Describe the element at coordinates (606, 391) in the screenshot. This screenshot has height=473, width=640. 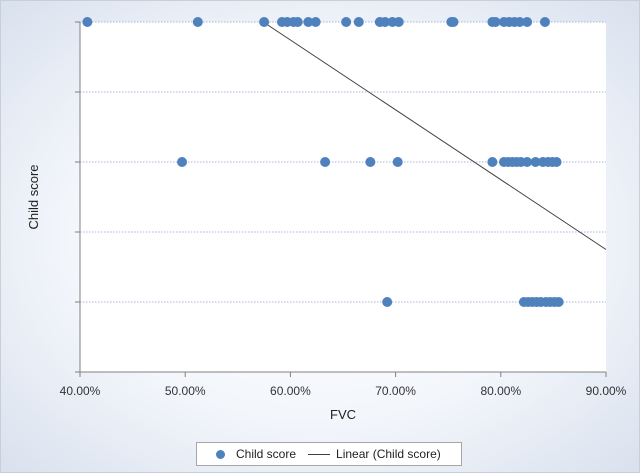
I see `x-tick-label: 90.00%` at that location.